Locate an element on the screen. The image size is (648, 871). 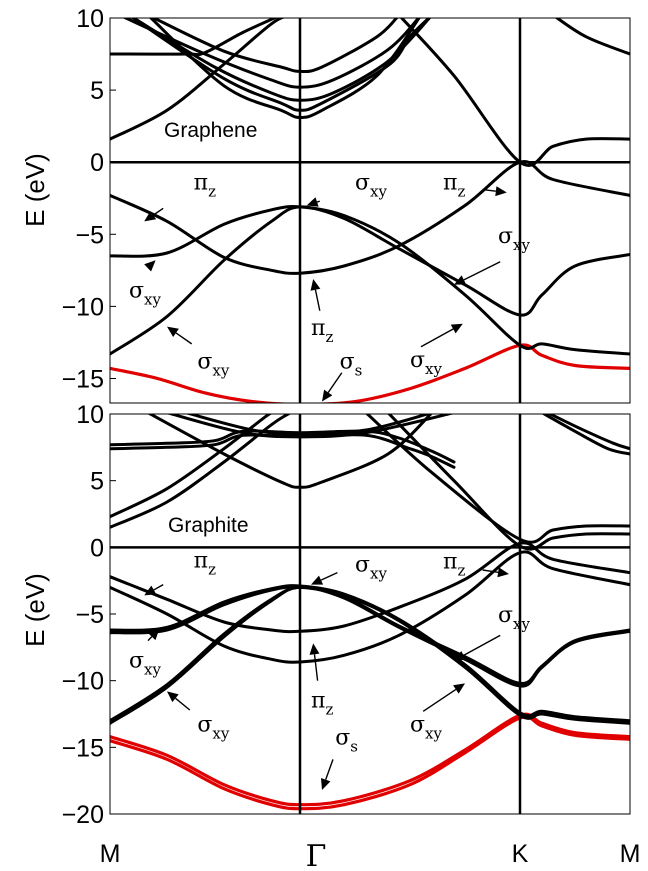
annotation-label-bottom-6: σxy is located at coordinates (213, 727).